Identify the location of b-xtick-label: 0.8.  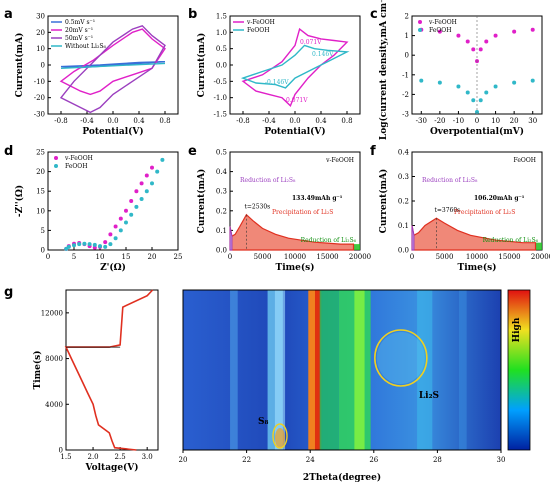
(346, 121).